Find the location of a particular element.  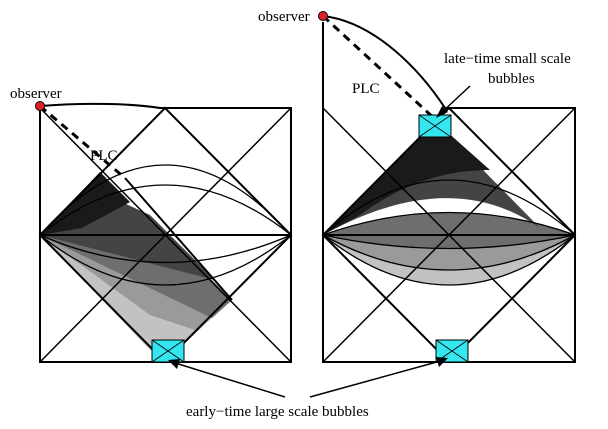

right-plc-dashed is located at coordinates (379, 68).